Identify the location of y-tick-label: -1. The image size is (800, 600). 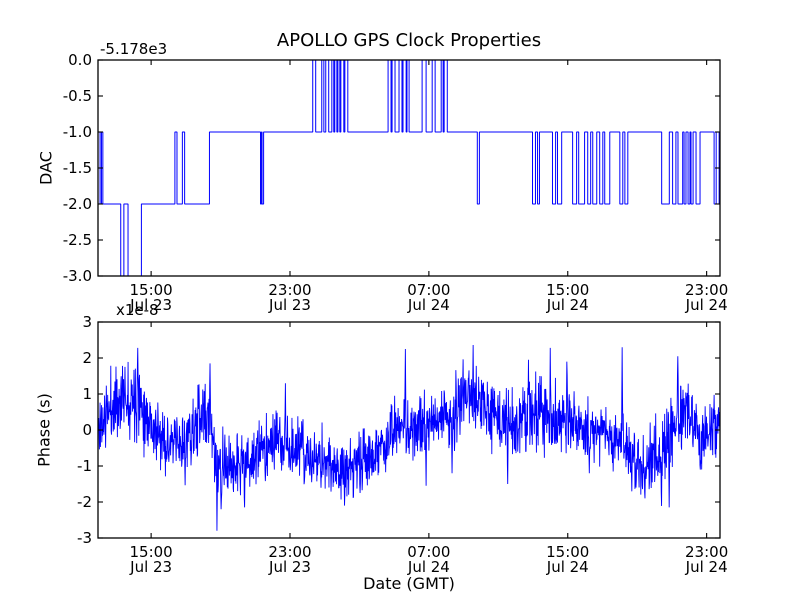
(84, 466).